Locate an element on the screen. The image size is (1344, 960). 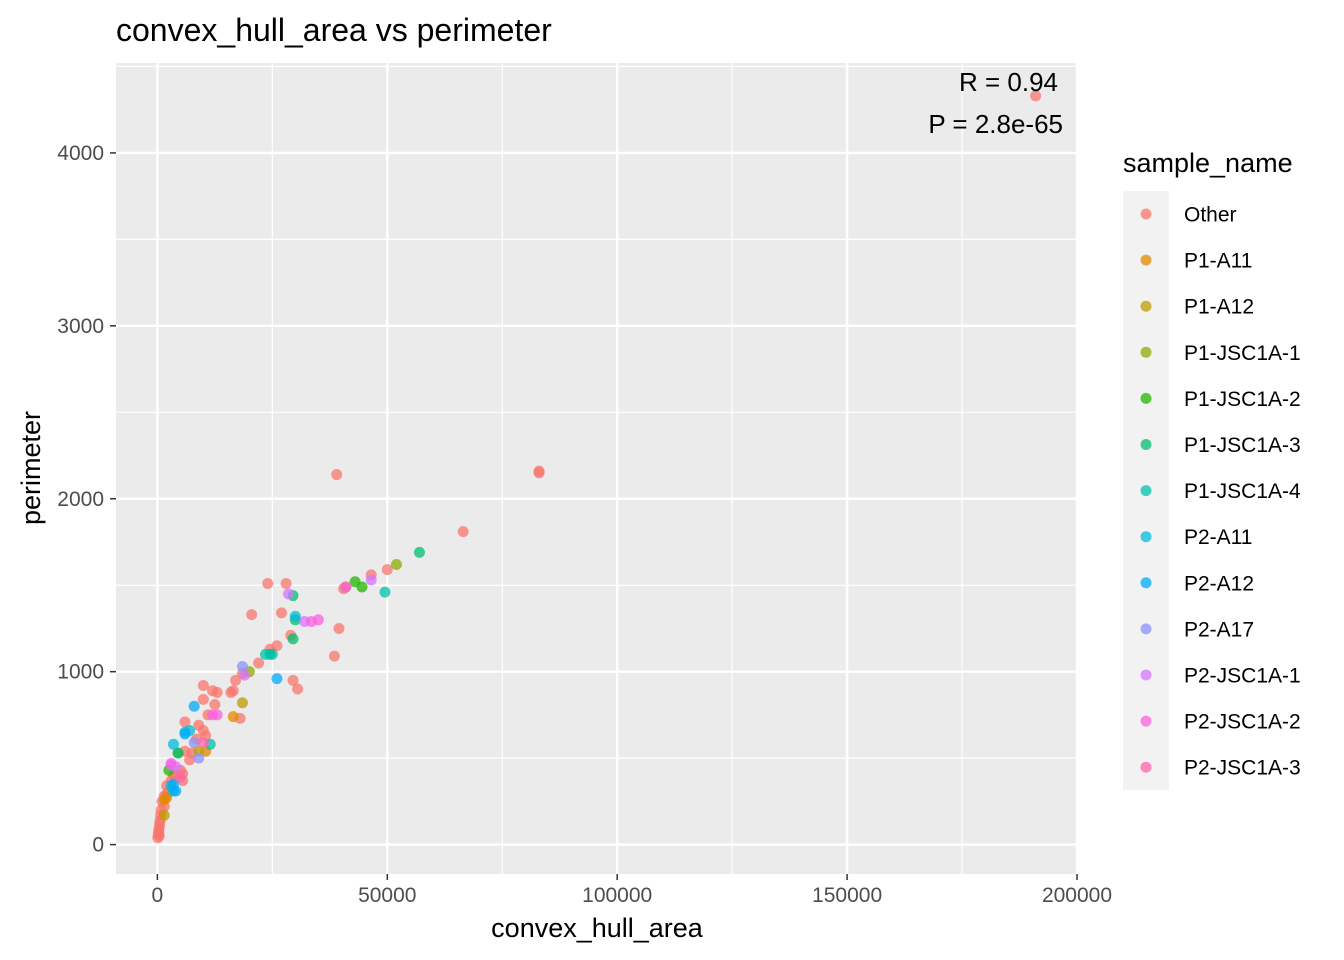
y-axis-ticks: 0 1000 2000 3000 4000 is located at coordinates (86, 499).